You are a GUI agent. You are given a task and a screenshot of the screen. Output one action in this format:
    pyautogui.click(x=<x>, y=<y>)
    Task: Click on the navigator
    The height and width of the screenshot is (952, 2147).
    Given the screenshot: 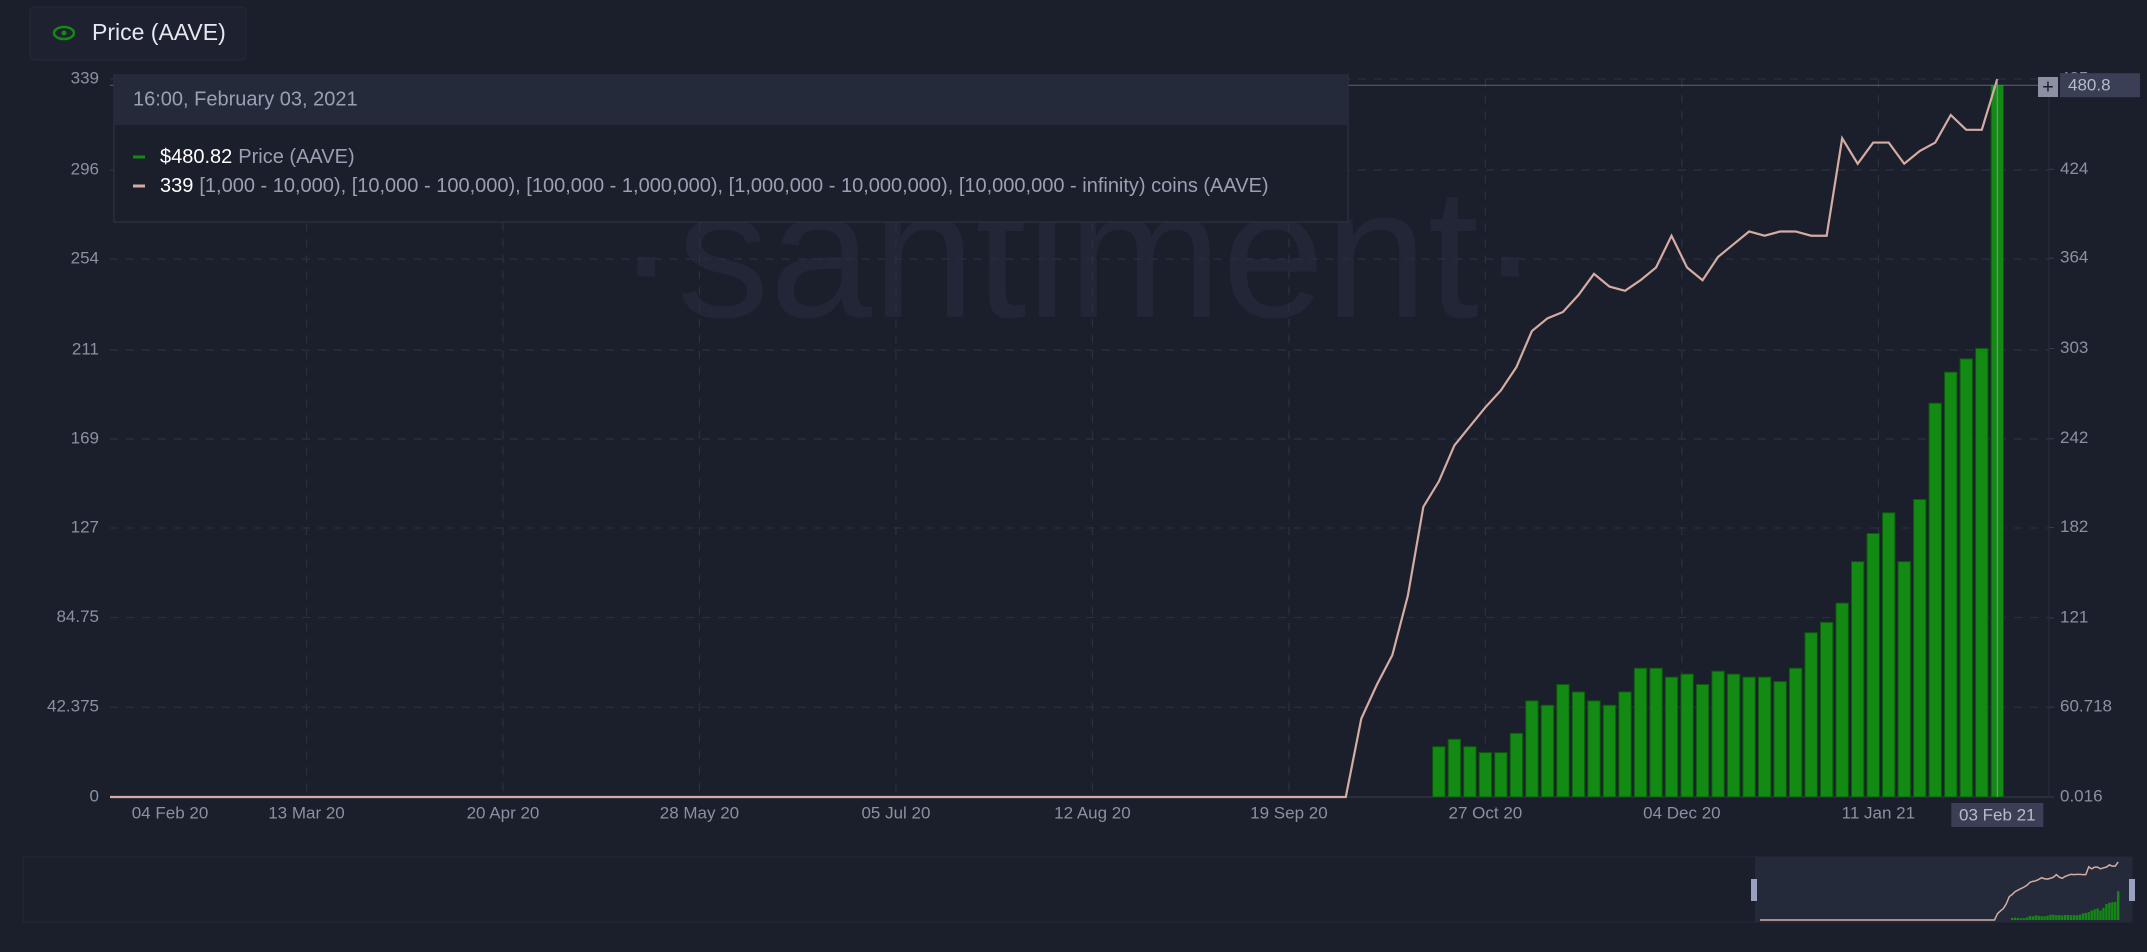 What is the action you would take?
    pyautogui.click(x=1078, y=889)
    